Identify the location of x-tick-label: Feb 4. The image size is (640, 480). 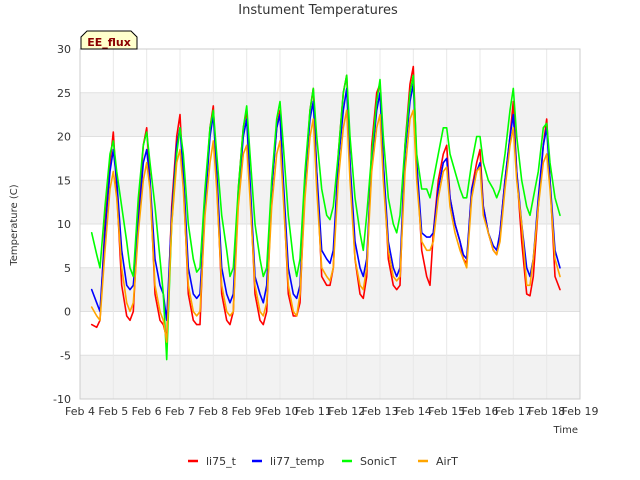
(80, 411).